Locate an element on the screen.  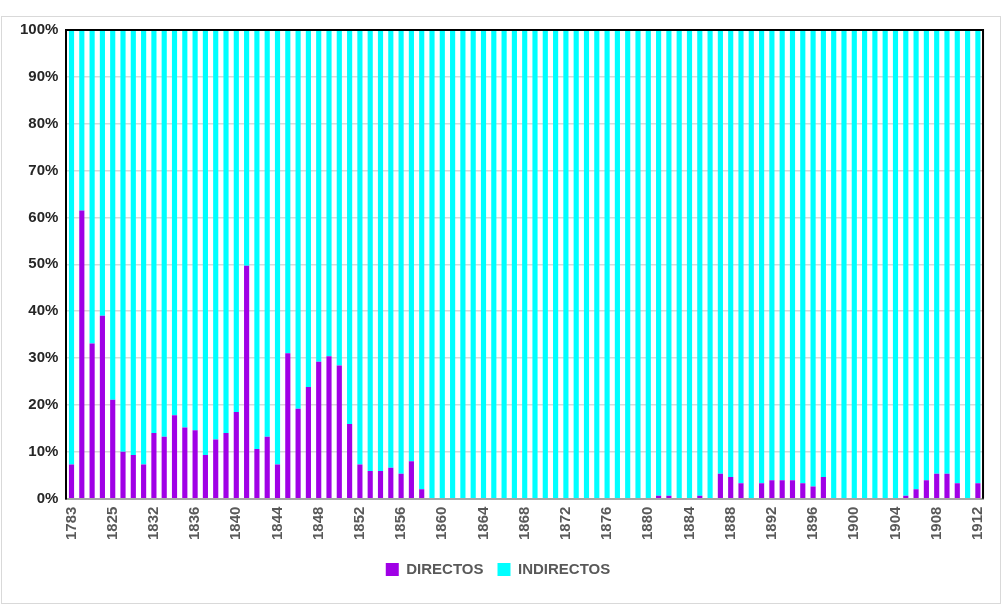
x-tick-label: 1848 is located at coordinates (317, 523).